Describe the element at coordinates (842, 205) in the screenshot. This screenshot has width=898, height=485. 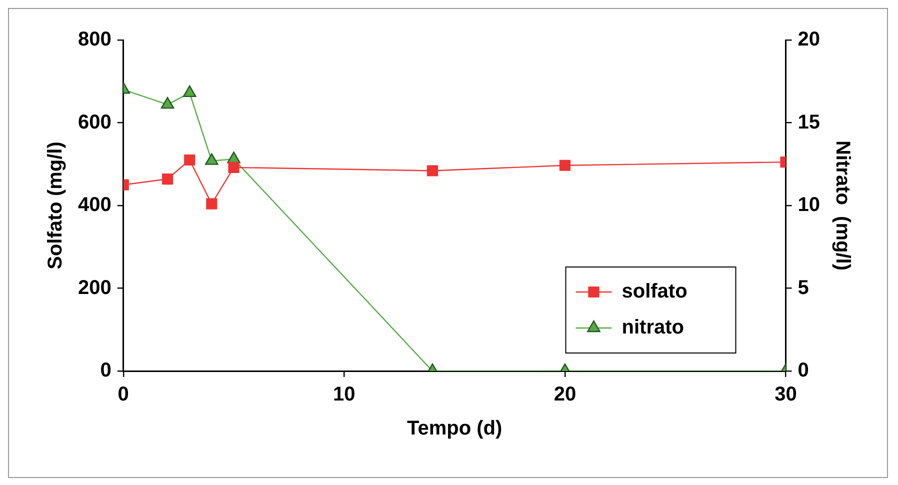
I see `y2-axis-title: Nitrato (mg/l)` at that location.